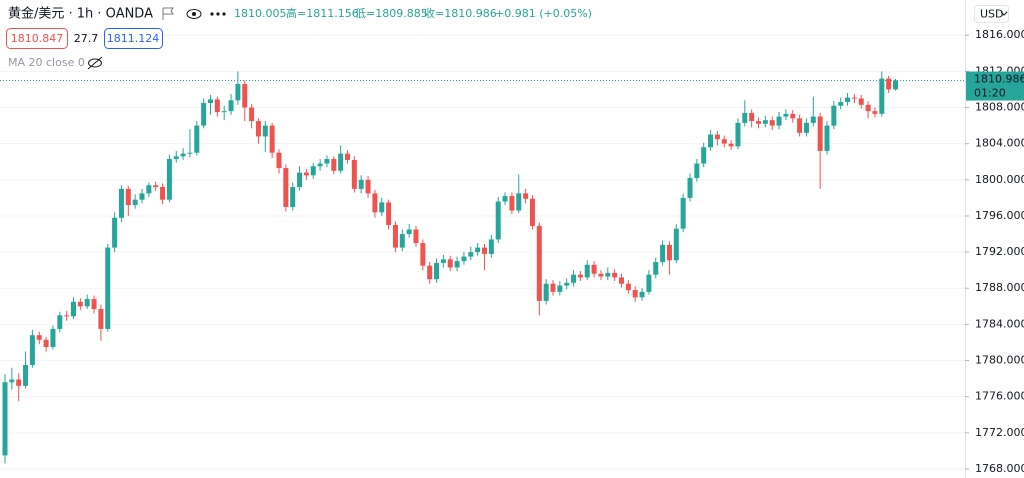 The width and height of the screenshot is (1024, 478). What do you see at coordinates (999, 432) in the screenshot?
I see `y-tick-label: 1772.000` at bounding box center [999, 432].